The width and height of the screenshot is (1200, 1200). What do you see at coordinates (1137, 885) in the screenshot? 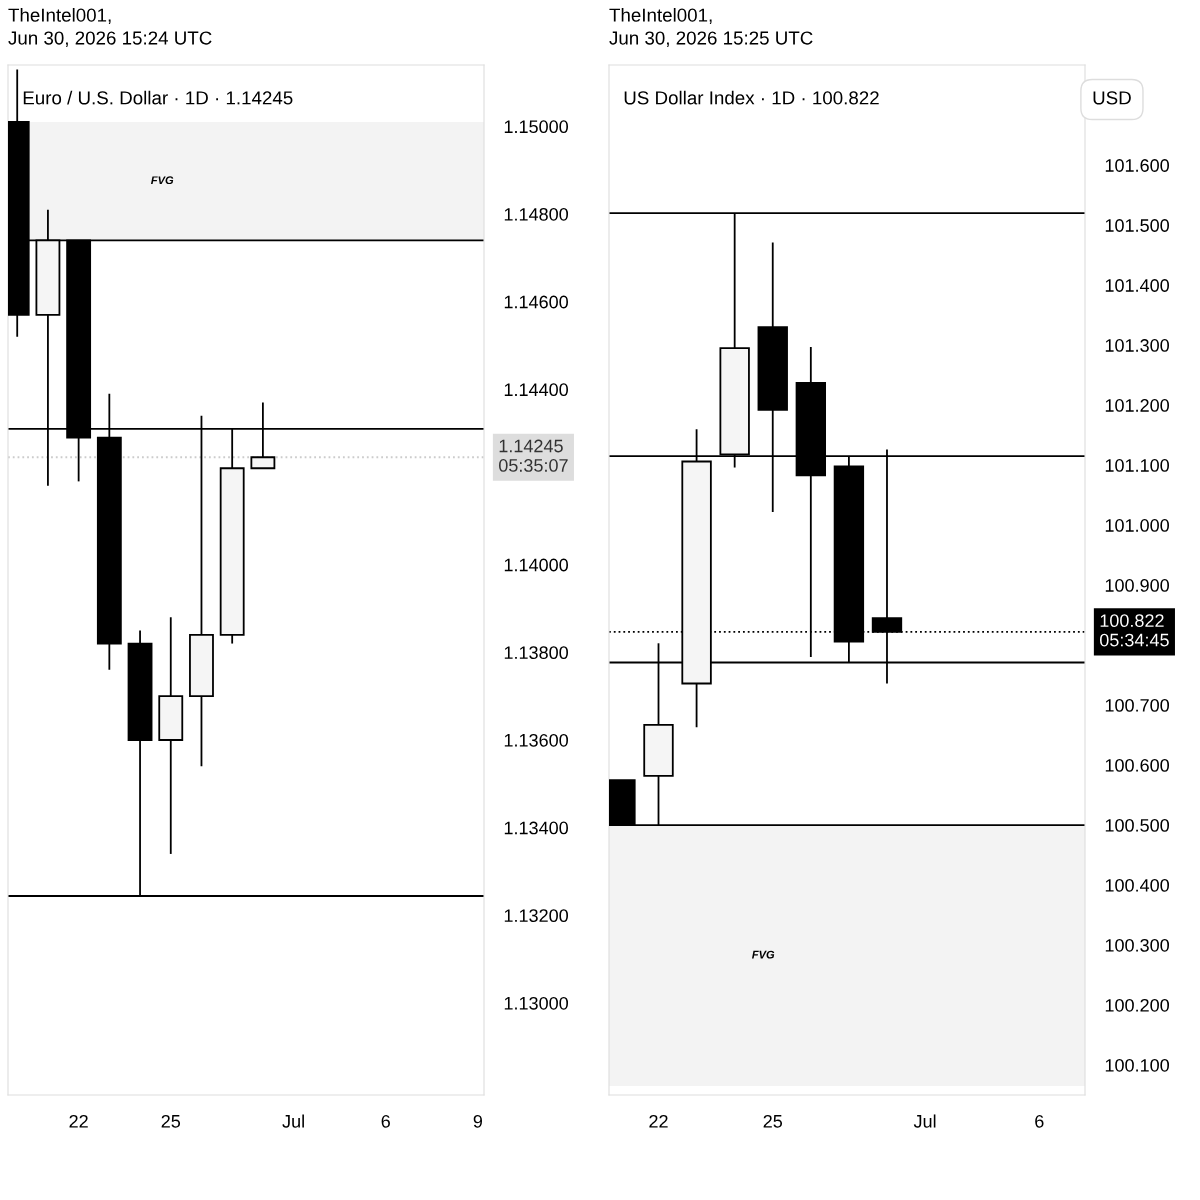
I see `y-tick-label: 100.400` at bounding box center [1137, 885].